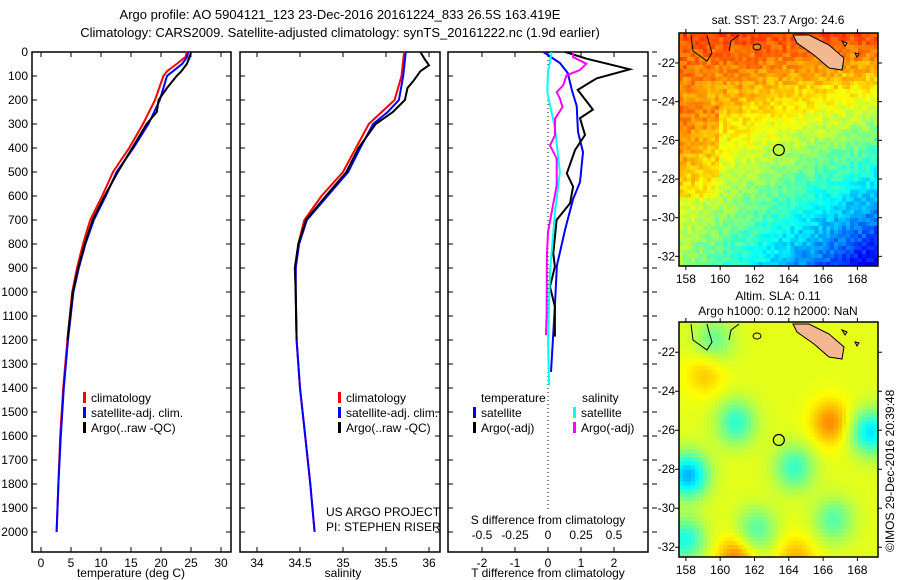 The width and height of the screenshot is (900, 580). What do you see at coordinates (890, 470) in the screenshot?
I see `imos-credit: ©IMOS 29-Dec-2016 20:39:48` at bounding box center [890, 470].